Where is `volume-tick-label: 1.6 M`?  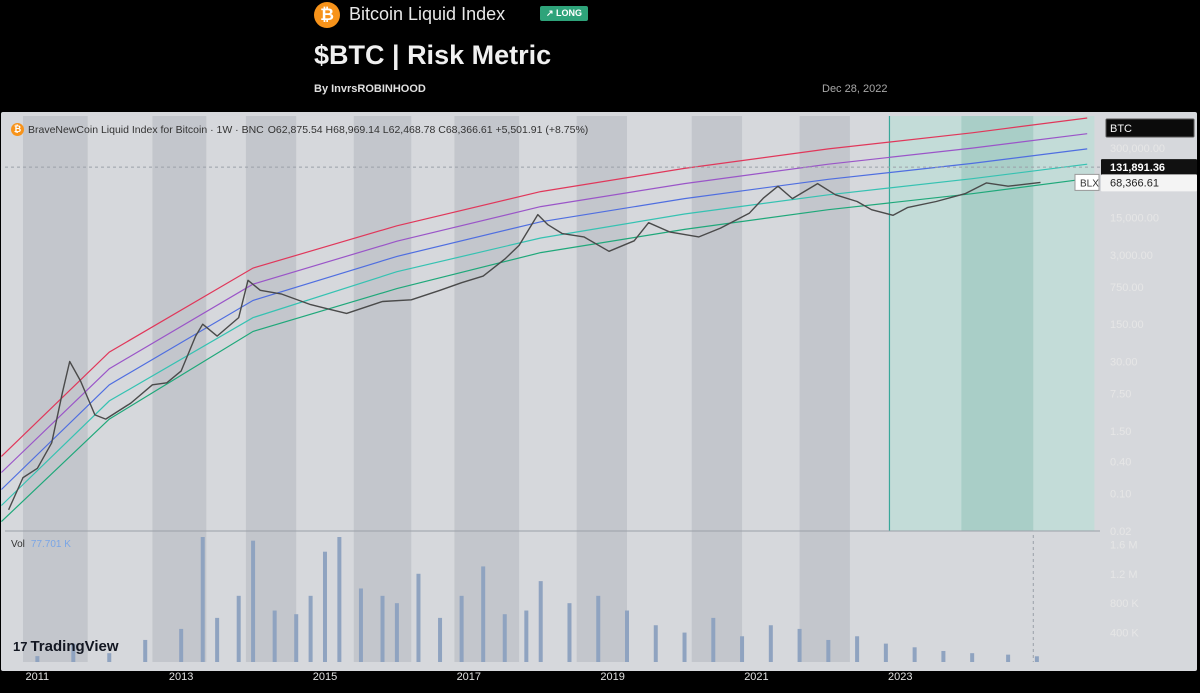
volume-tick-label: 1.6 M is located at coordinates (1124, 545).